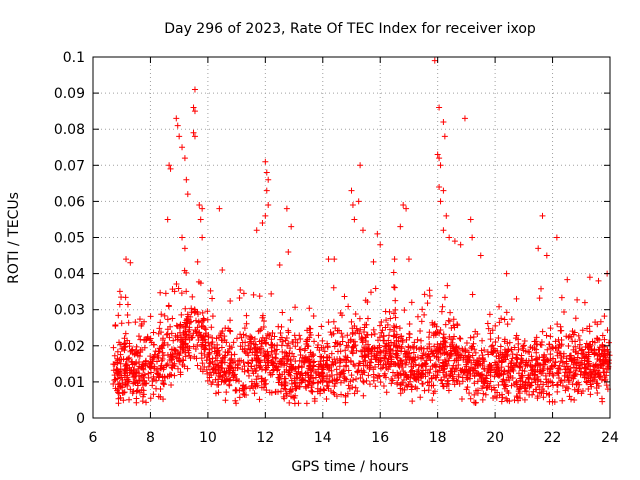  What do you see at coordinates (553, 438) in the screenshot?
I see `x-tick-label: 22` at bounding box center [553, 438].